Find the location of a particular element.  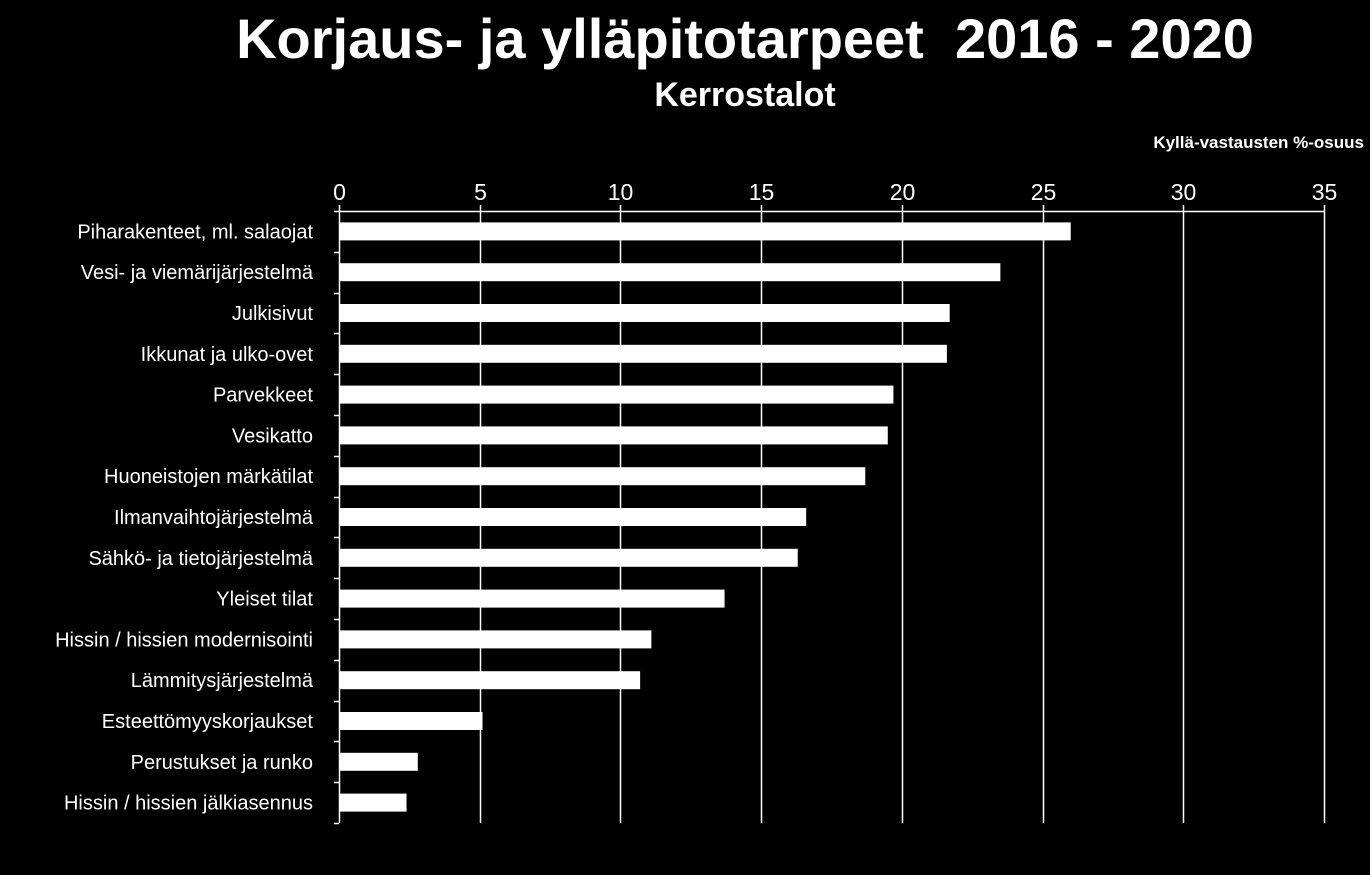

category-label: Ikkunat ja ulko-ovet is located at coordinates (227, 355).